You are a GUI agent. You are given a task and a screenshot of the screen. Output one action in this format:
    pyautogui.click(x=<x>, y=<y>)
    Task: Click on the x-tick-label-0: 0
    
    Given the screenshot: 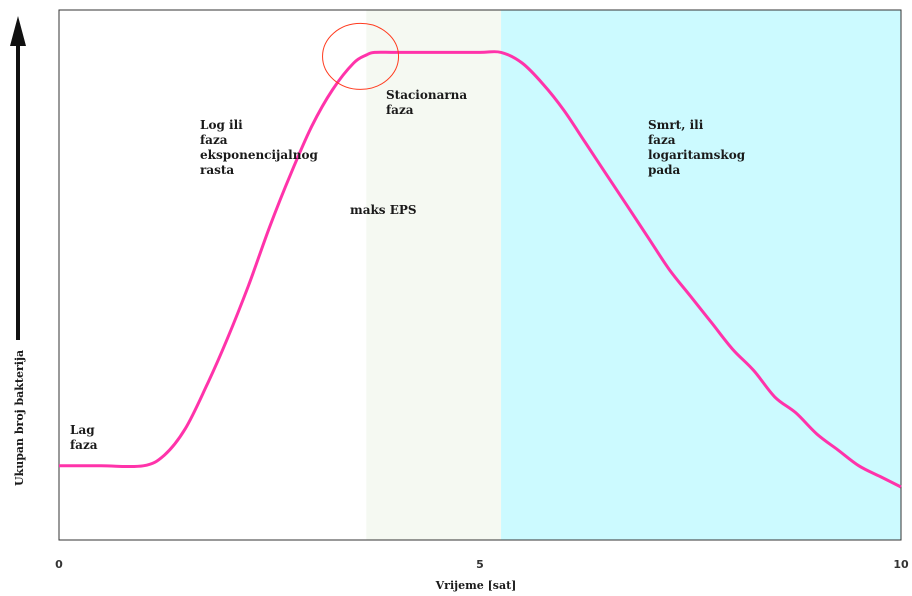 What is the action you would take?
    pyautogui.click(x=59, y=564)
    